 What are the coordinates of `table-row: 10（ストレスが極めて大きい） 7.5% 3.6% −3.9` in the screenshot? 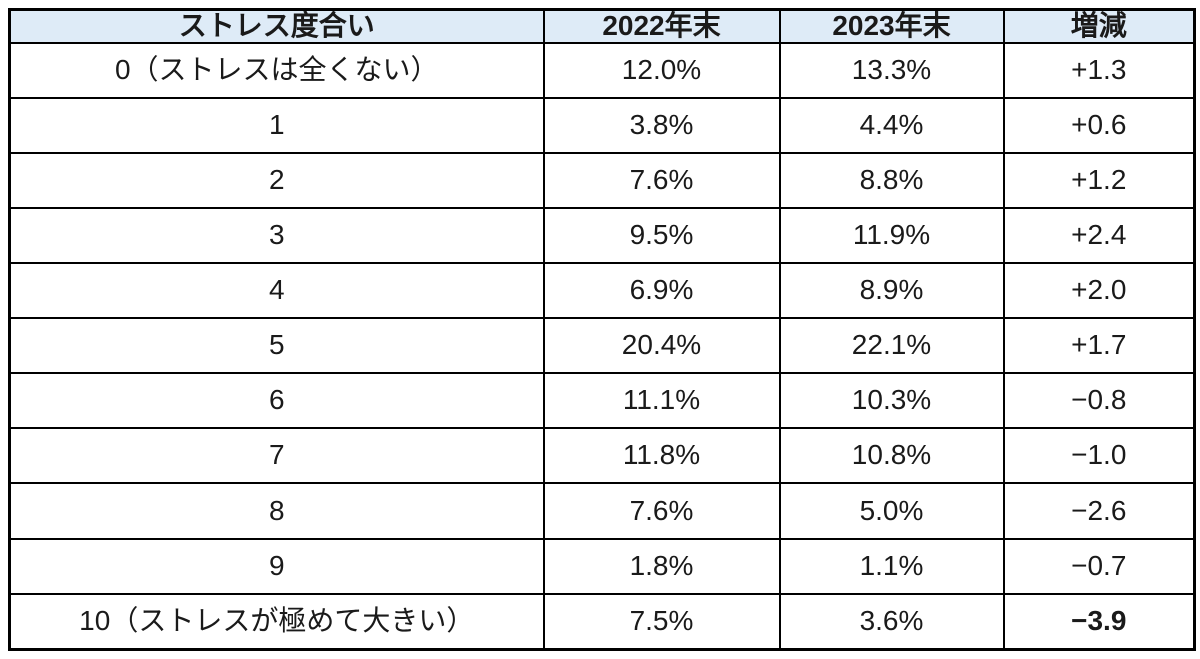 It's located at (602, 621).